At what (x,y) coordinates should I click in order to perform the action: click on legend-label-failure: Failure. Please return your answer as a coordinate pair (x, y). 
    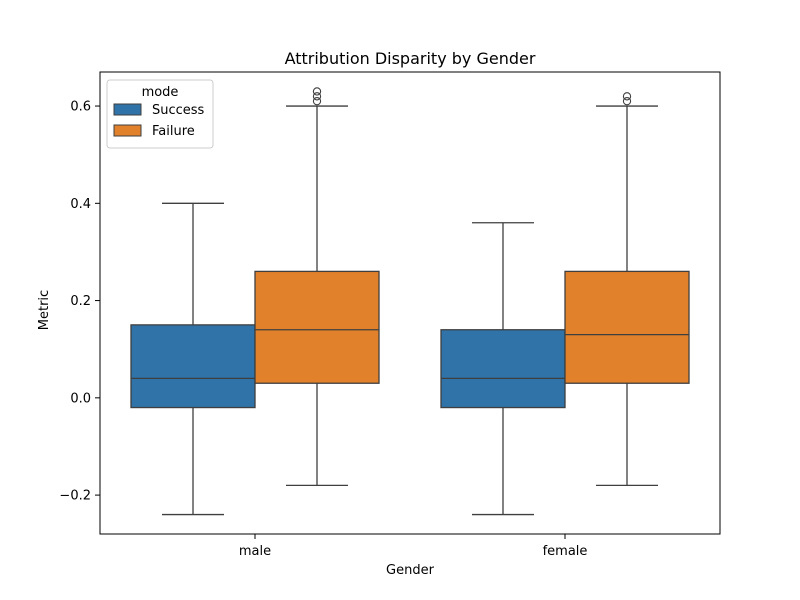
    Looking at the image, I should click on (173, 131).